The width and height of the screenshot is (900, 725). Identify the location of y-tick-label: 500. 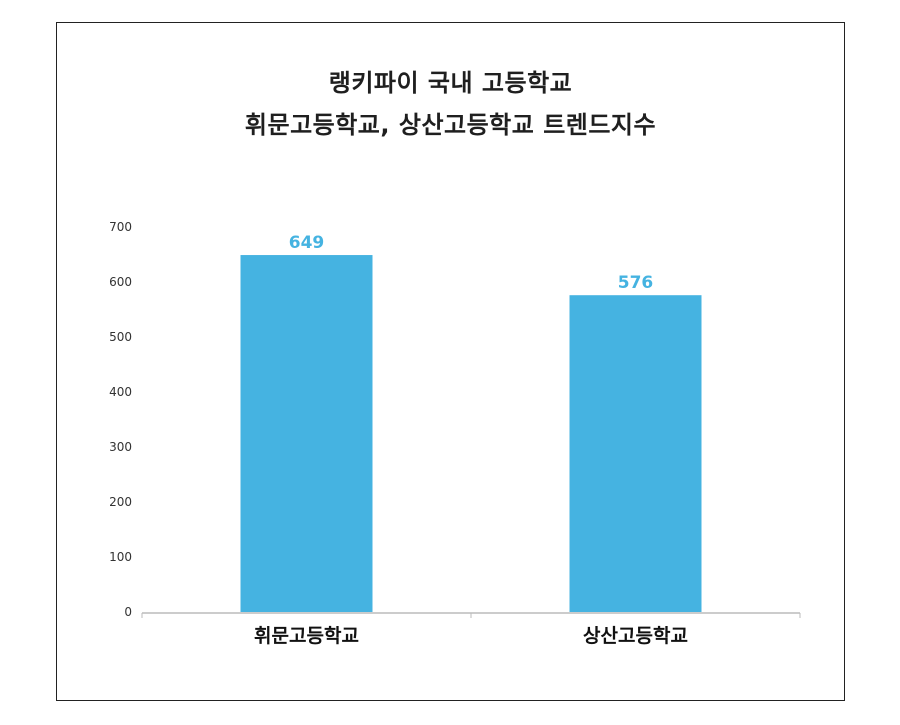
(120, 337).